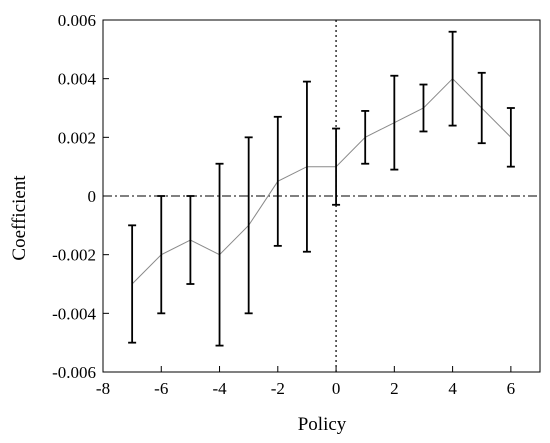  I want to click on y-tick-label: -0.002, so click(74, 255).